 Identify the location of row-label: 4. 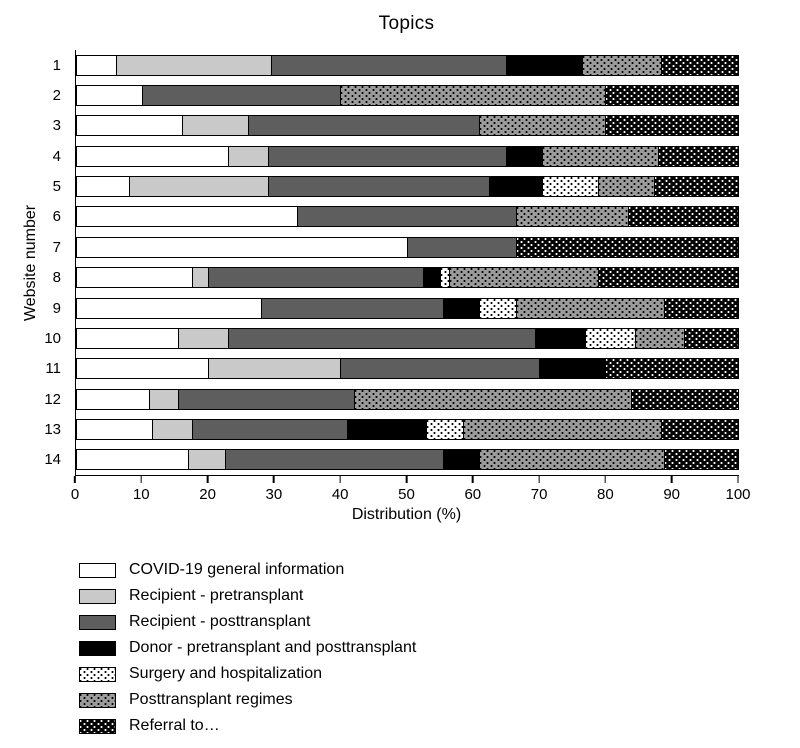
(56, 156).